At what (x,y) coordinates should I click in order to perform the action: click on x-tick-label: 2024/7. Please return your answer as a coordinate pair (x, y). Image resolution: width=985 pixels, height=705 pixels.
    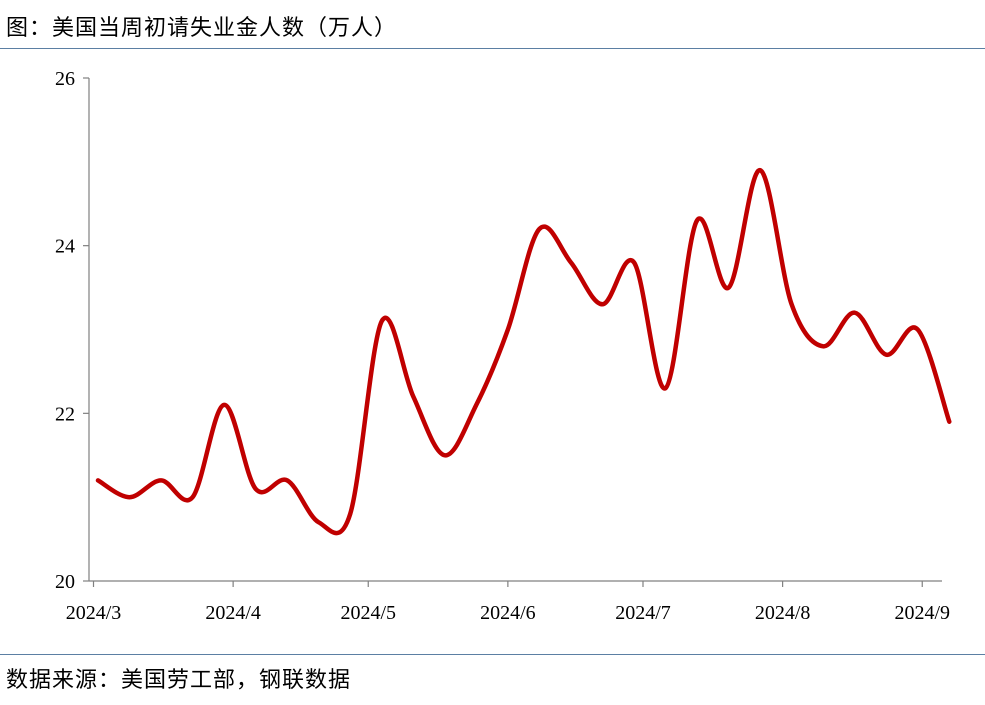
    Looking at the image, I should click on (643, 613).